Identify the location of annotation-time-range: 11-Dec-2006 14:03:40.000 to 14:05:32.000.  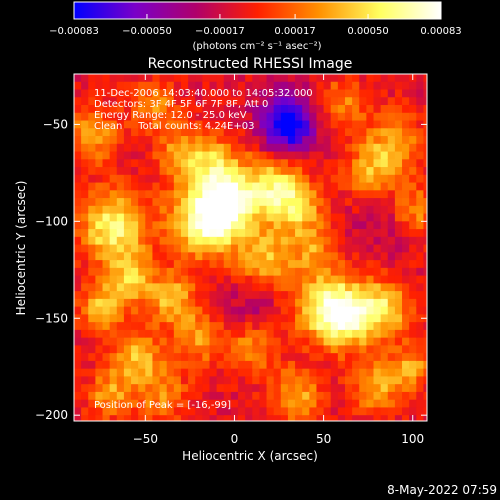
(203, 93).